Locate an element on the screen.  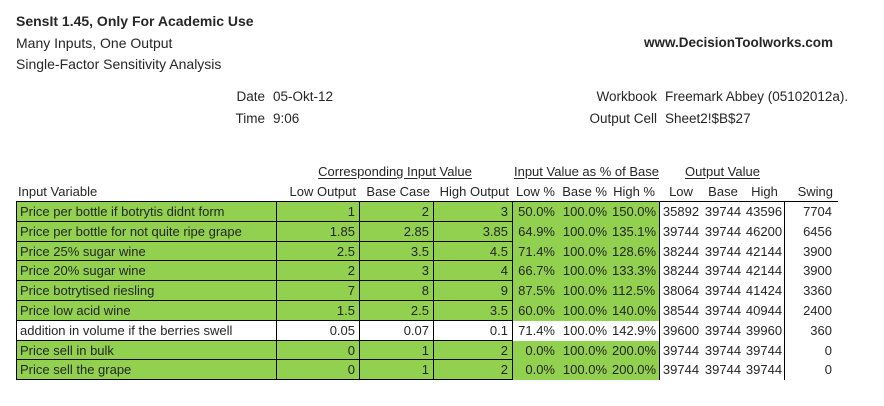
cell-high-output: 4 is located at coordinates (473, 271).